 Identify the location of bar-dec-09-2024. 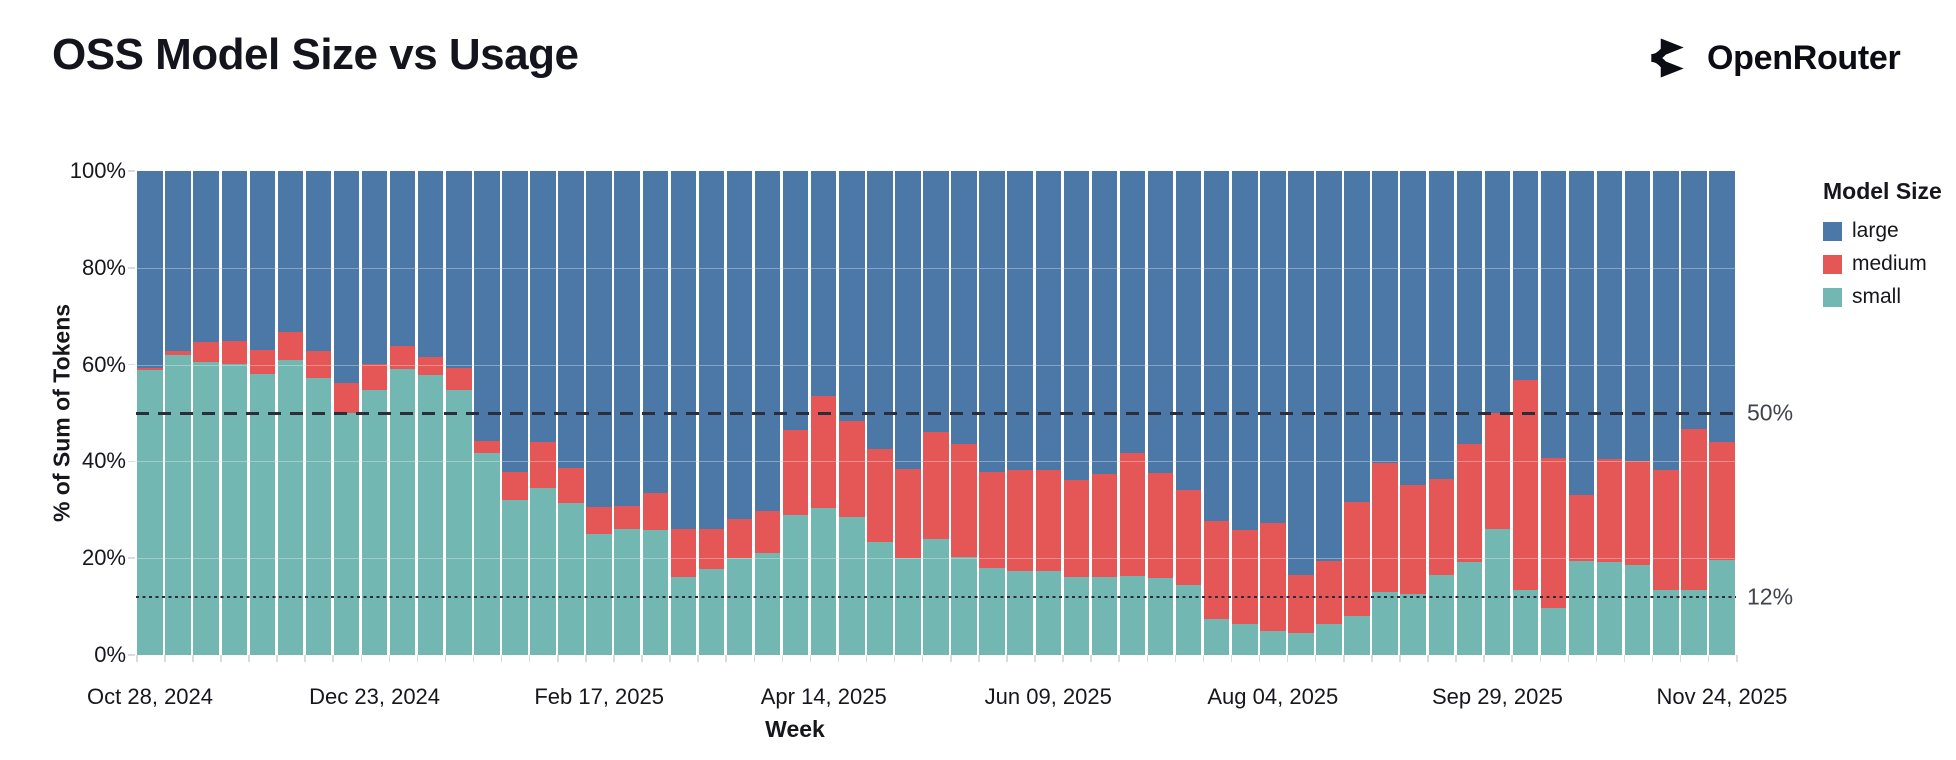
(318, 413).